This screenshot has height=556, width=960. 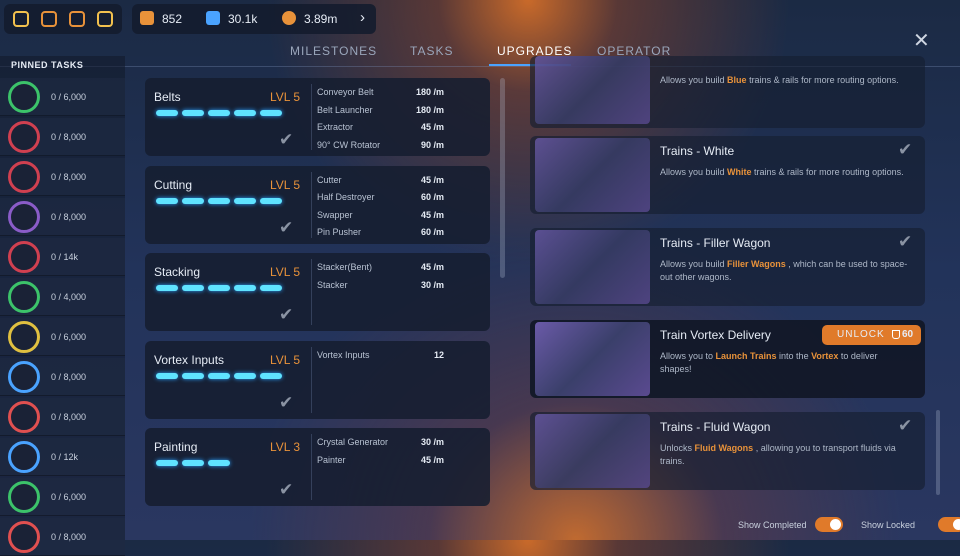 I want to click on resource-bar, so click(x=254, y=19).